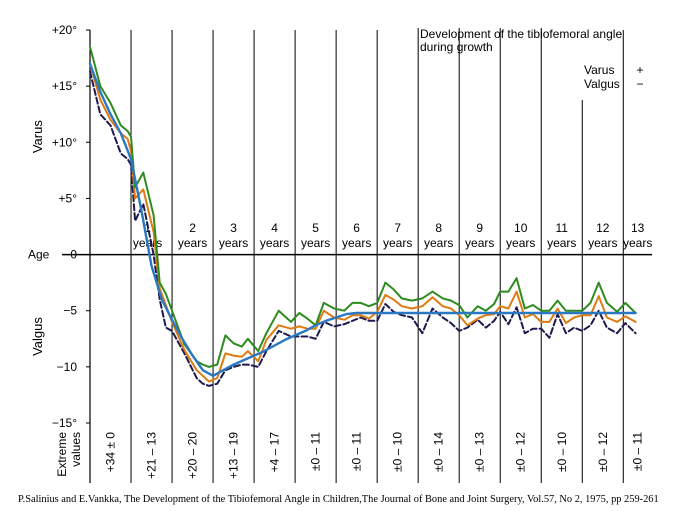 The image size is (677, 511). Describe the element at coordinates (64, 86) in the screenshot. I see `y-tick-label: +15°` at that location.